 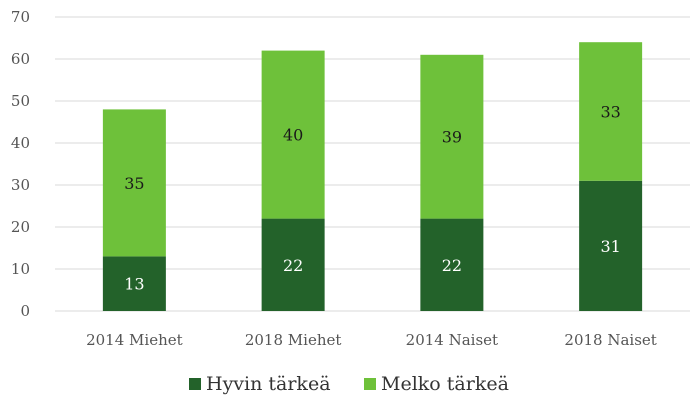 I want to click on legend-label: Hyvin tärkeä, so click(x=268, y=384).